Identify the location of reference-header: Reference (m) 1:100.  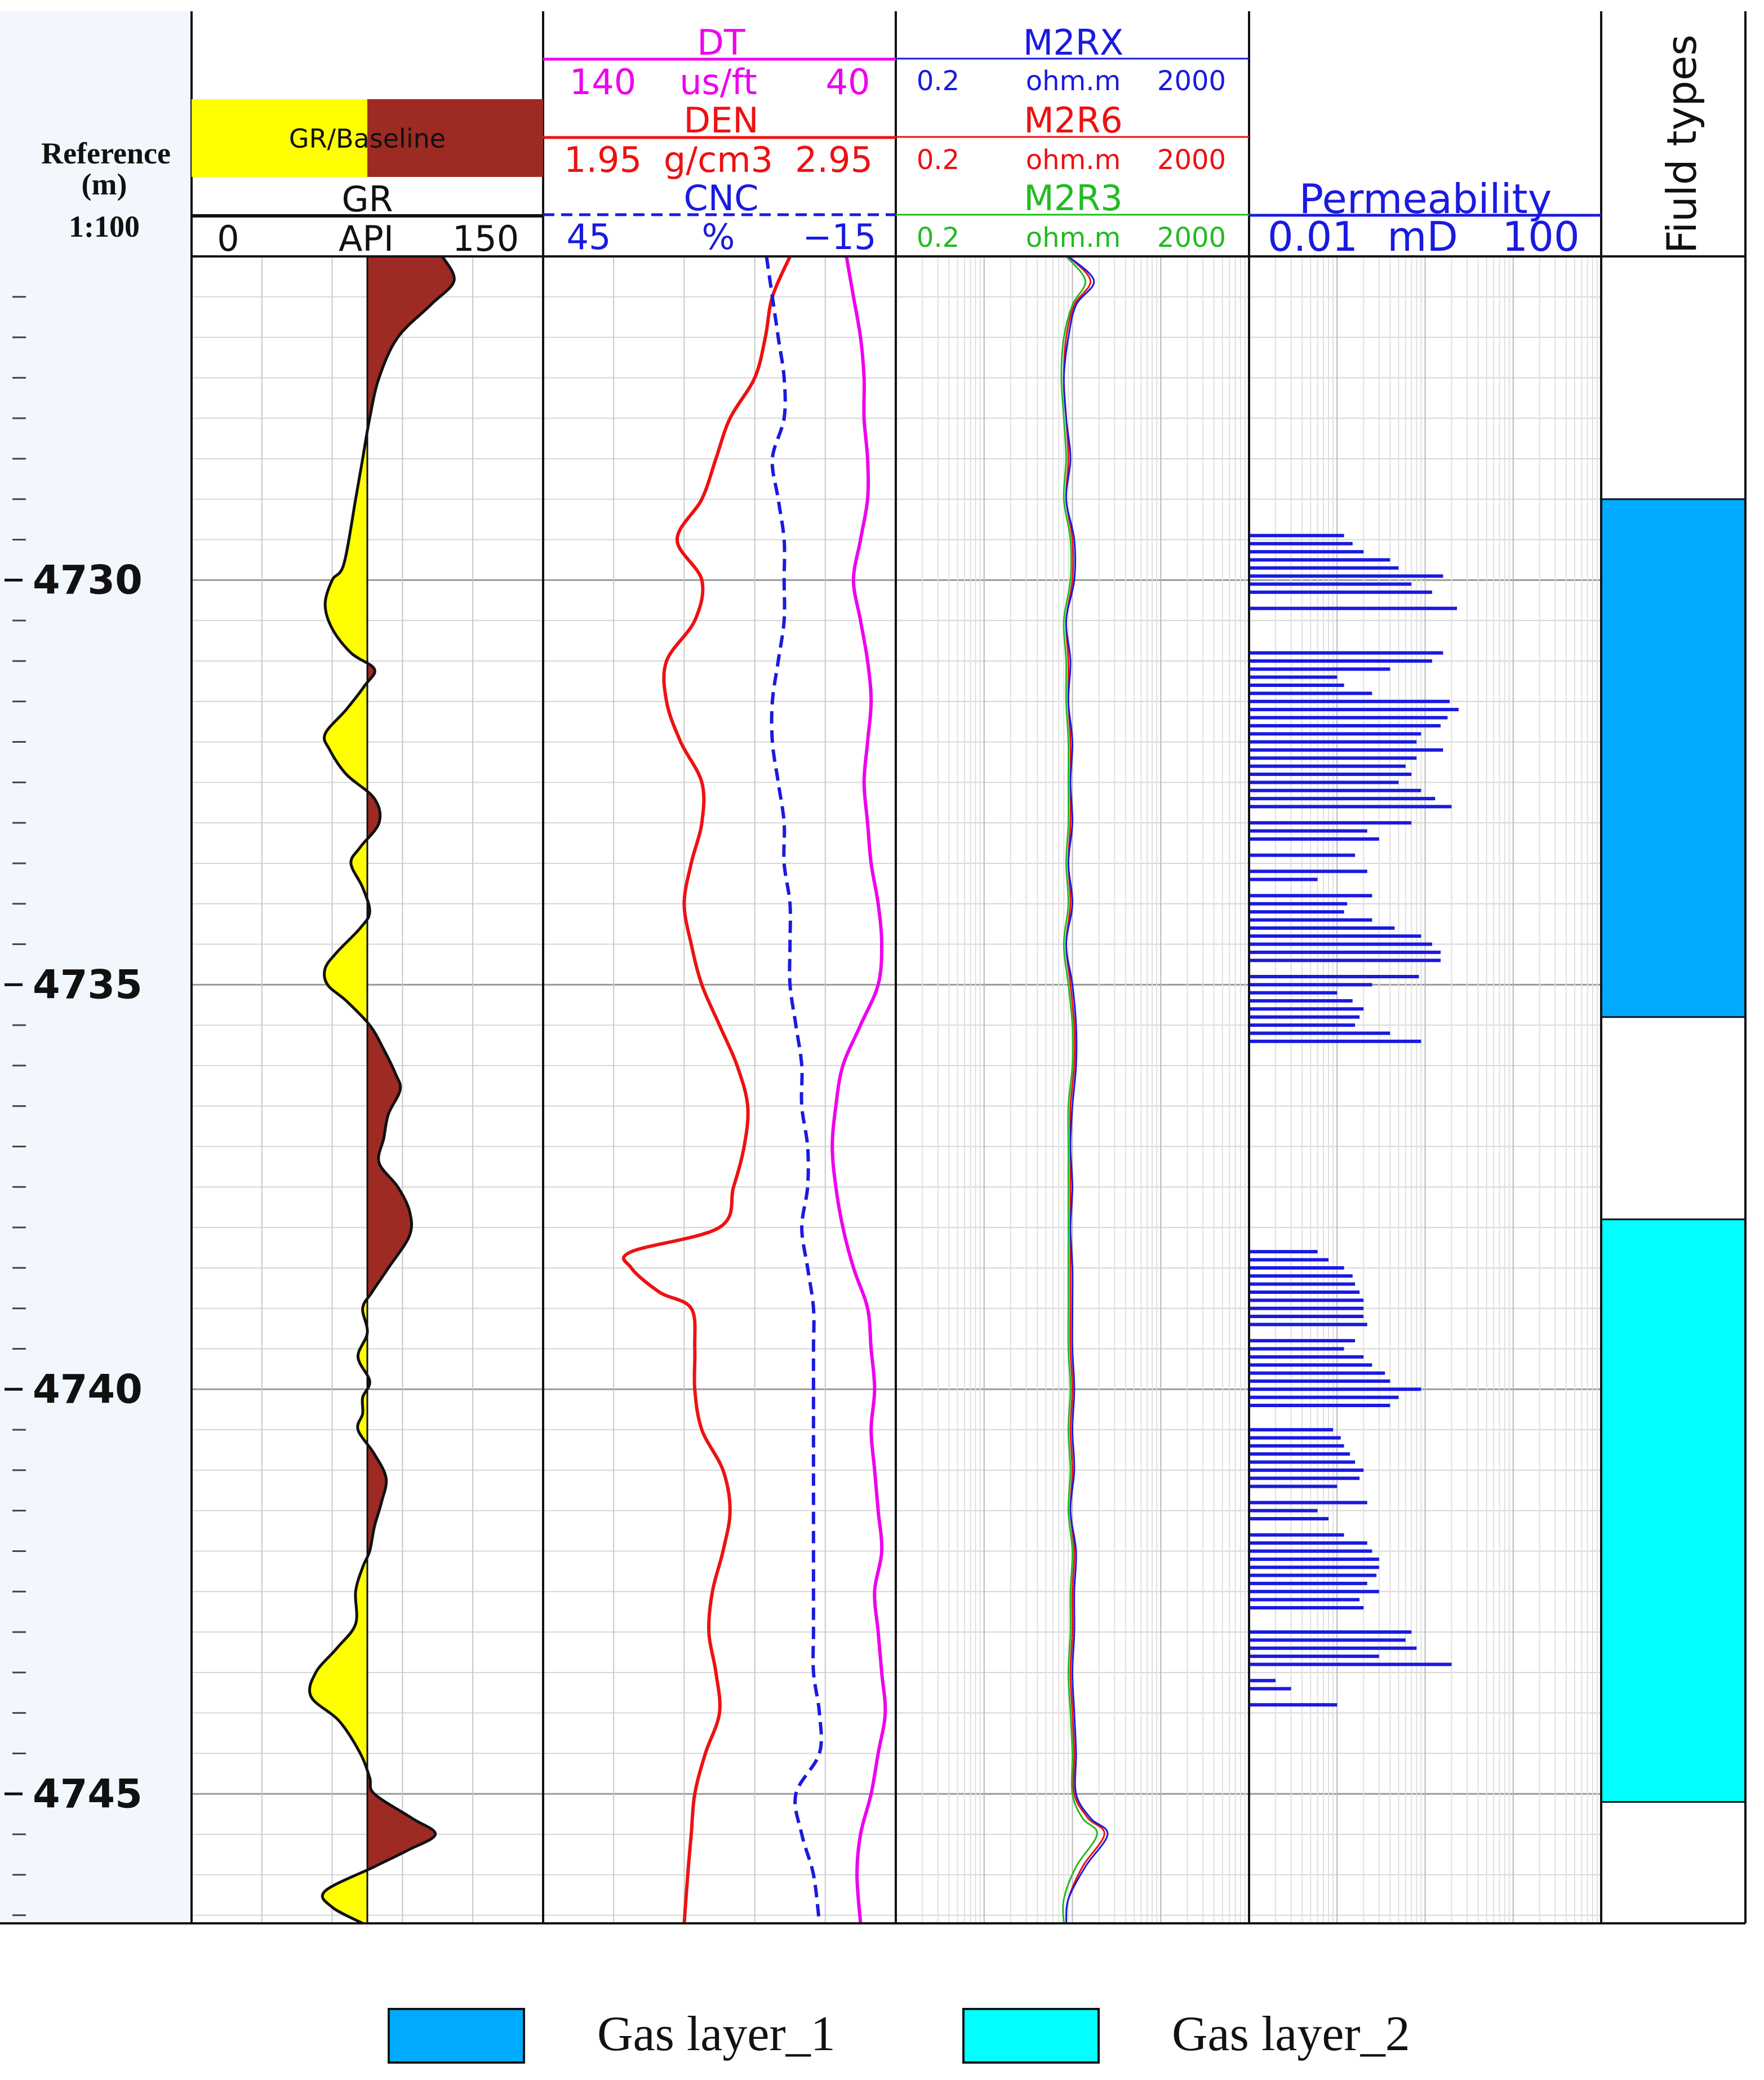
(106, 189).